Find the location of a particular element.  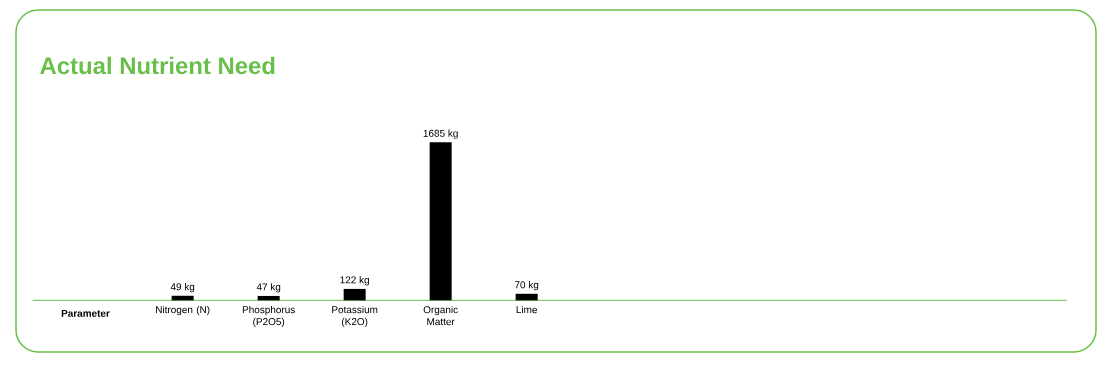

x-tick-label: Lime is located at coordinates (526, 309).